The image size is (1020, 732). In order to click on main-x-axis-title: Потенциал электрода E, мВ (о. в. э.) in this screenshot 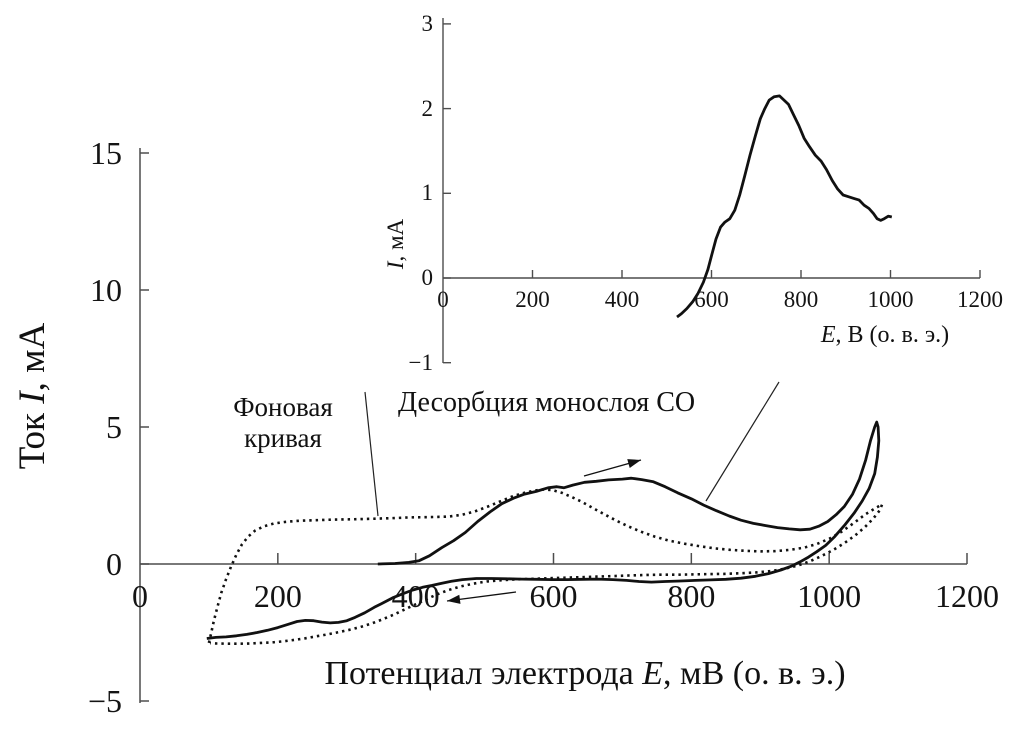, I will do `click(585, 674)`.